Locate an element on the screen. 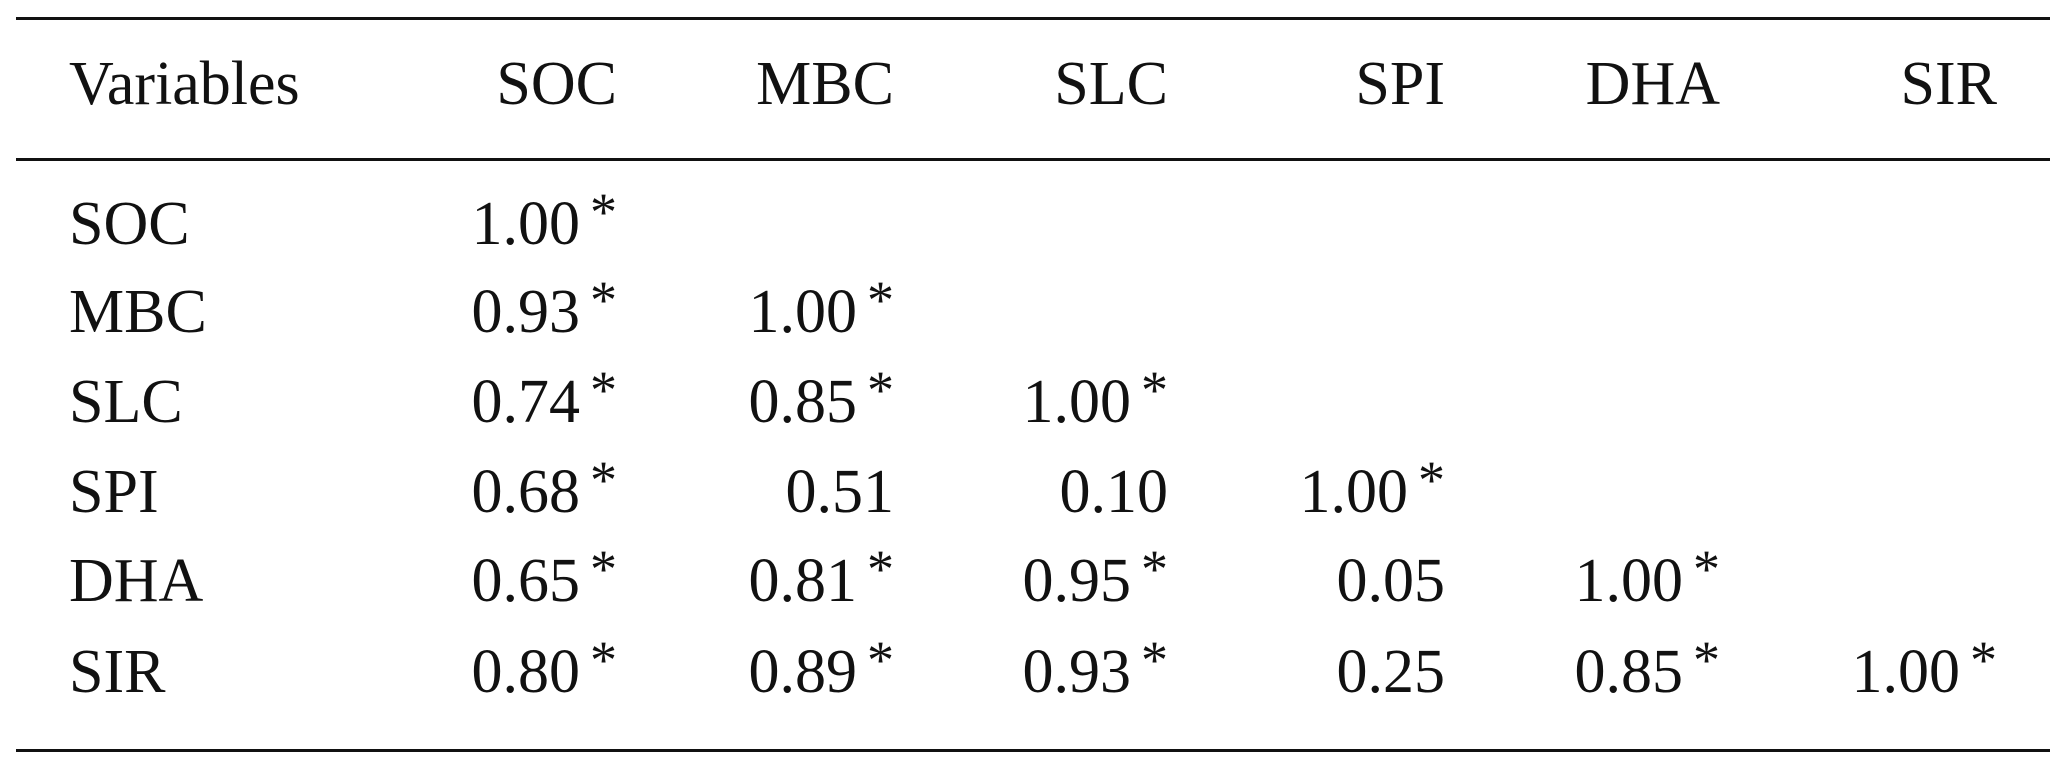 This screenshot has height=771, width=2067. correlation-cell: 0.65 * is located at coordinates (544, 578).